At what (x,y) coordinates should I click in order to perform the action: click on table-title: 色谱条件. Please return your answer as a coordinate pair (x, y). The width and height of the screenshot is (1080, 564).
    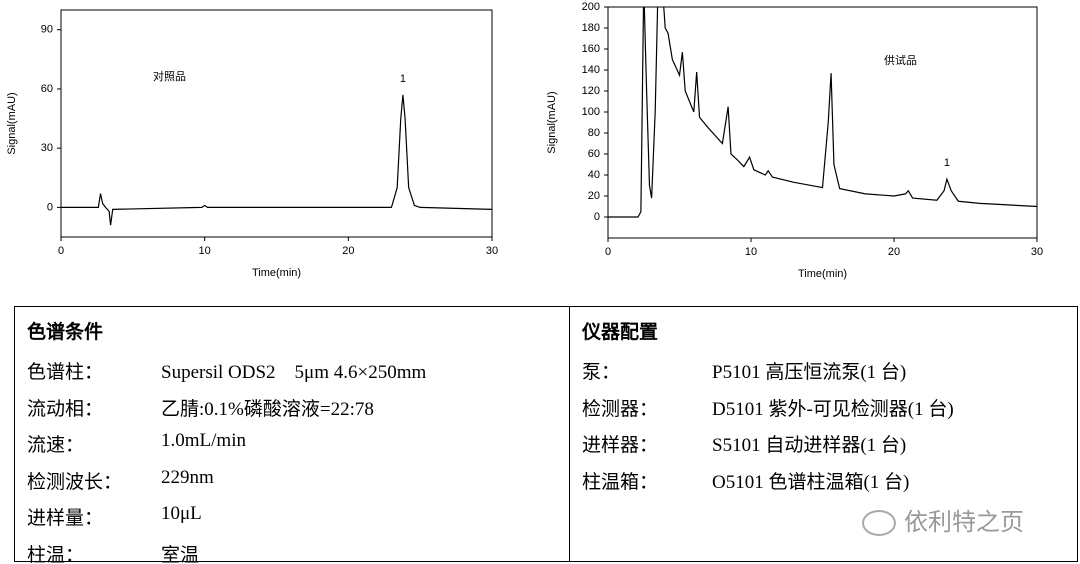
    Looking at the image, I should click on (65, 332).